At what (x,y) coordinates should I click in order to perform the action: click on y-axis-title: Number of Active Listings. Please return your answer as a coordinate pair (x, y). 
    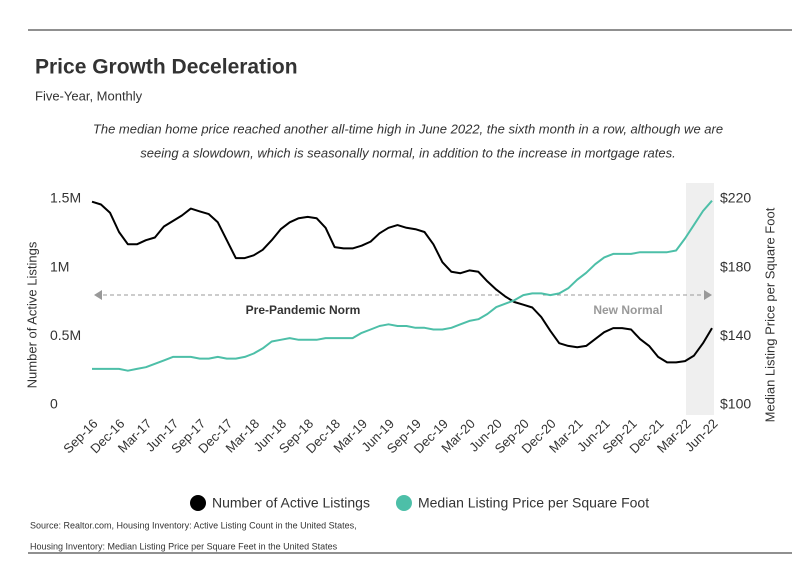
    Looking at the image, I should click on (31, 314).